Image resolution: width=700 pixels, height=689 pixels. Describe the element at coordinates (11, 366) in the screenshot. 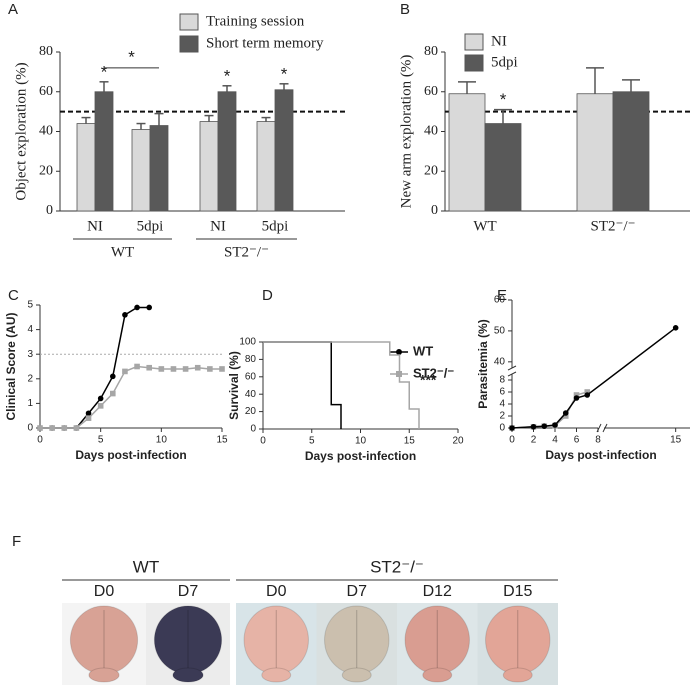

I see `y-axis-label: Clinical Score (AU)` at that location.